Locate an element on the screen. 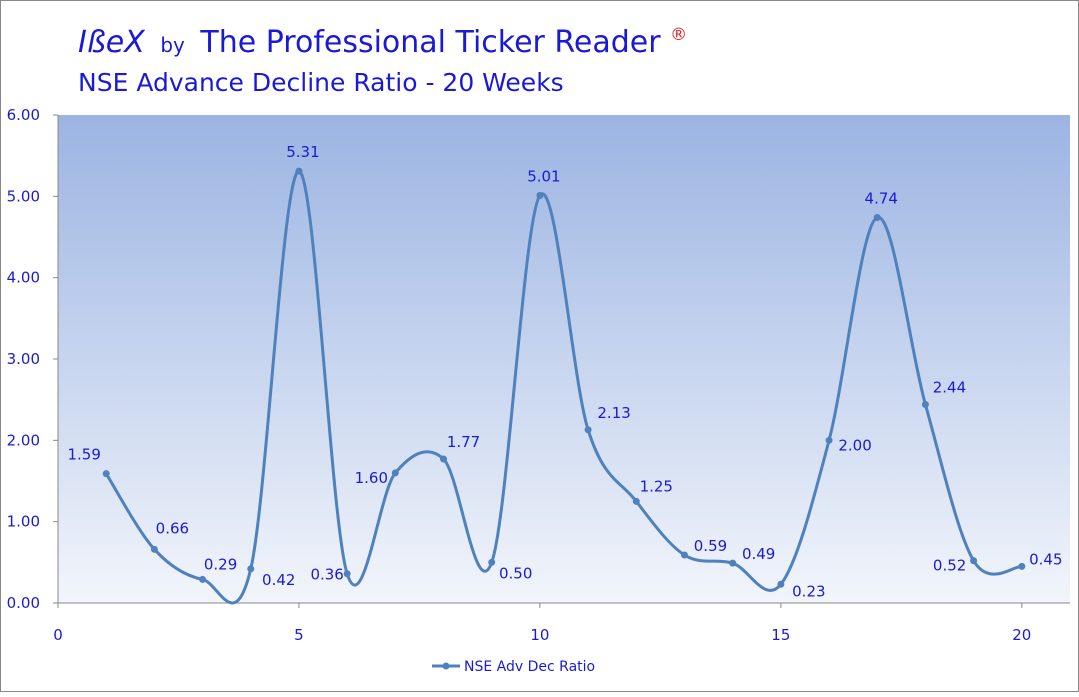 The width and height of the screenshot is (1079, 697). data-label: 2.44 is located at coordinates (949, 388).